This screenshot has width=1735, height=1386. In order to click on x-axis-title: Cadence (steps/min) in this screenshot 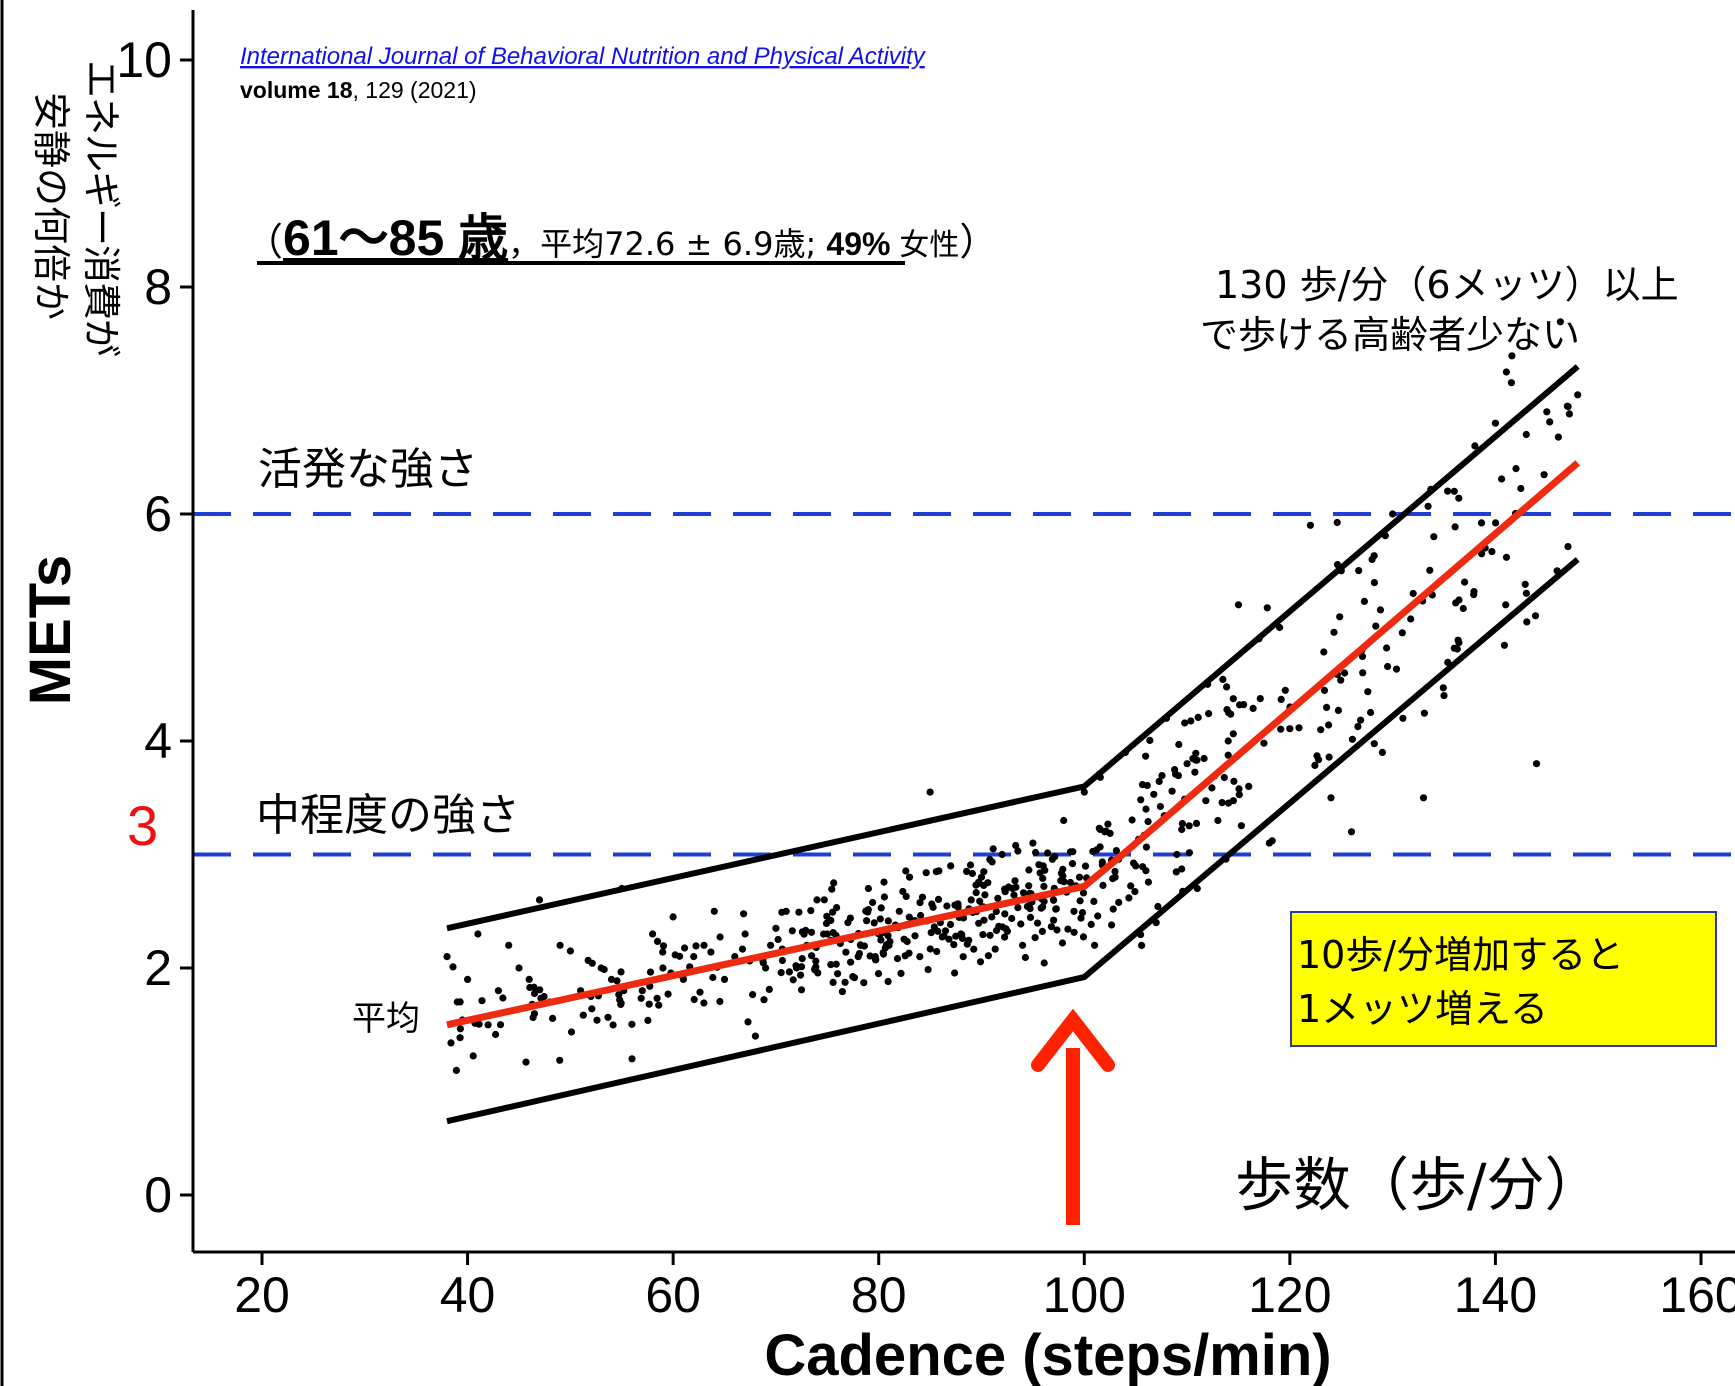, I will do `click(1047, 1354)`.